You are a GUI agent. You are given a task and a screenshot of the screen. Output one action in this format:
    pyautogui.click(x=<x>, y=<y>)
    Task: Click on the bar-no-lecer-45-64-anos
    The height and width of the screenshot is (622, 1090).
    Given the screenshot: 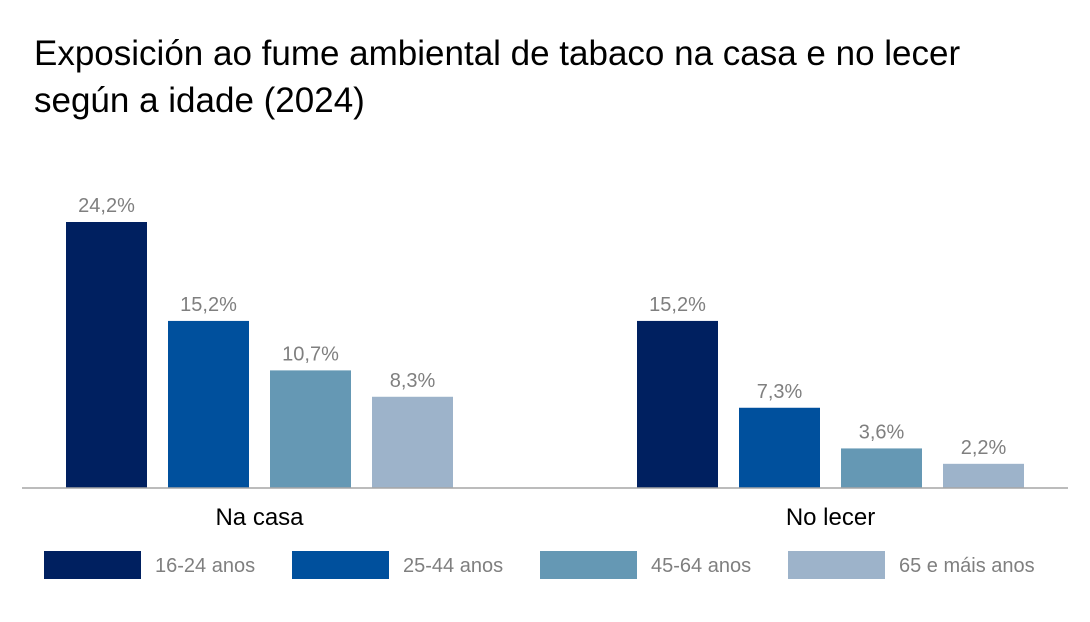 What is the action you would take?
    pyautogui.click(x=881, y=468)
    